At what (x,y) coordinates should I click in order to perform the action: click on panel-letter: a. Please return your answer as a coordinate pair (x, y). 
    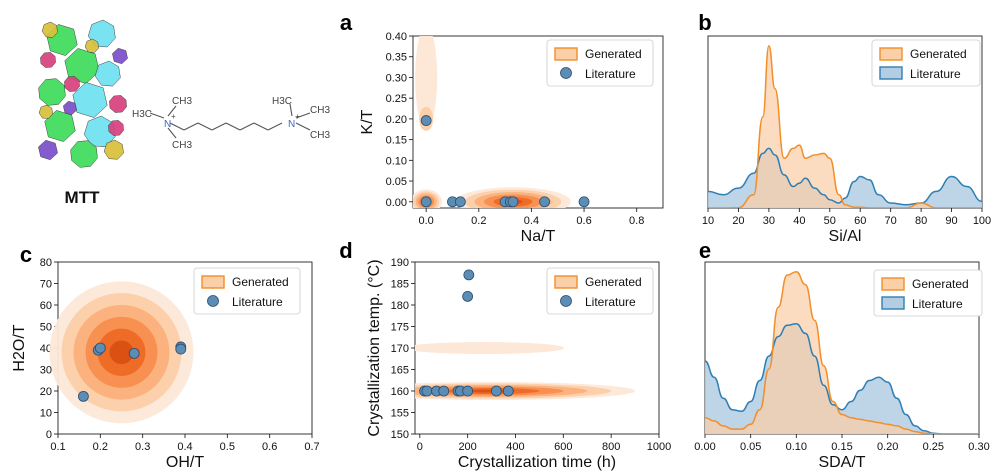
    Looking at the image, I should click on (346, 22).